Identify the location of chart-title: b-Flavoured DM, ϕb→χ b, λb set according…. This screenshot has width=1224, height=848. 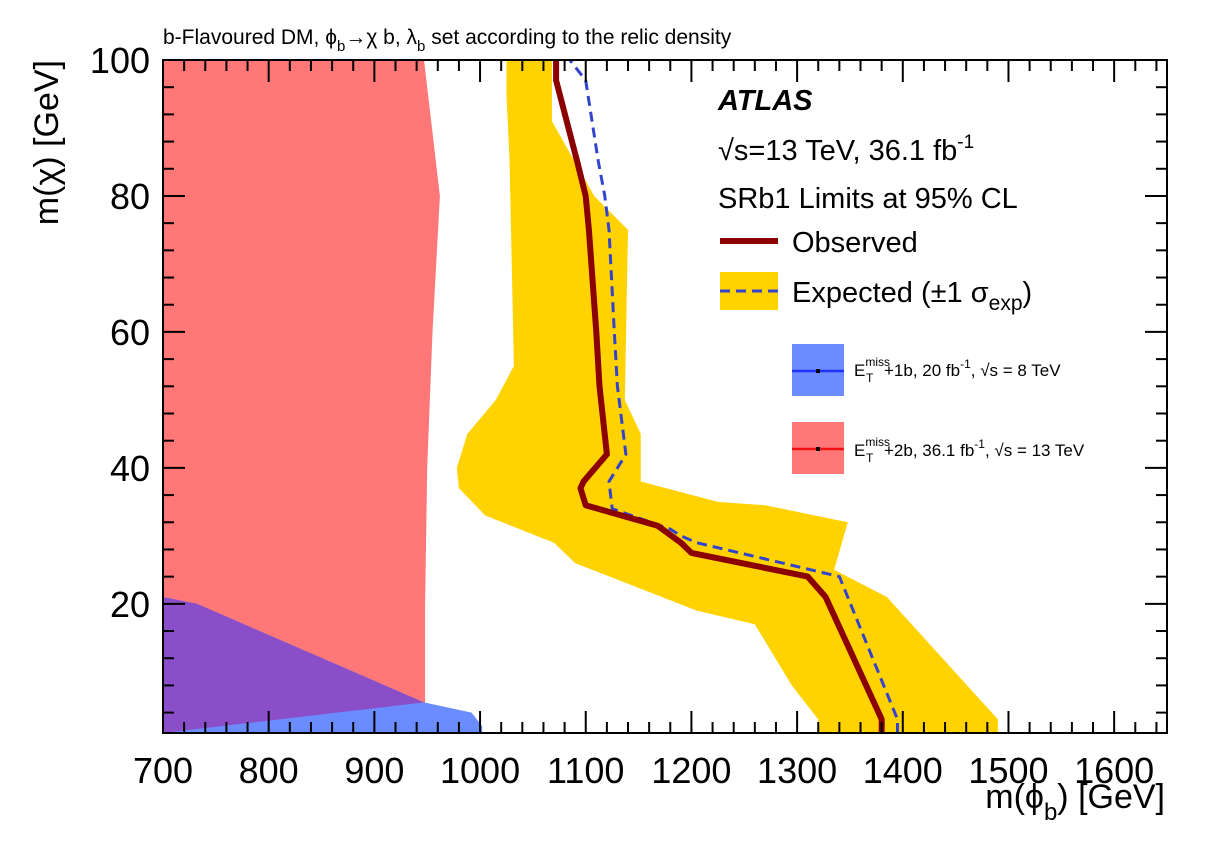
(447, 40).